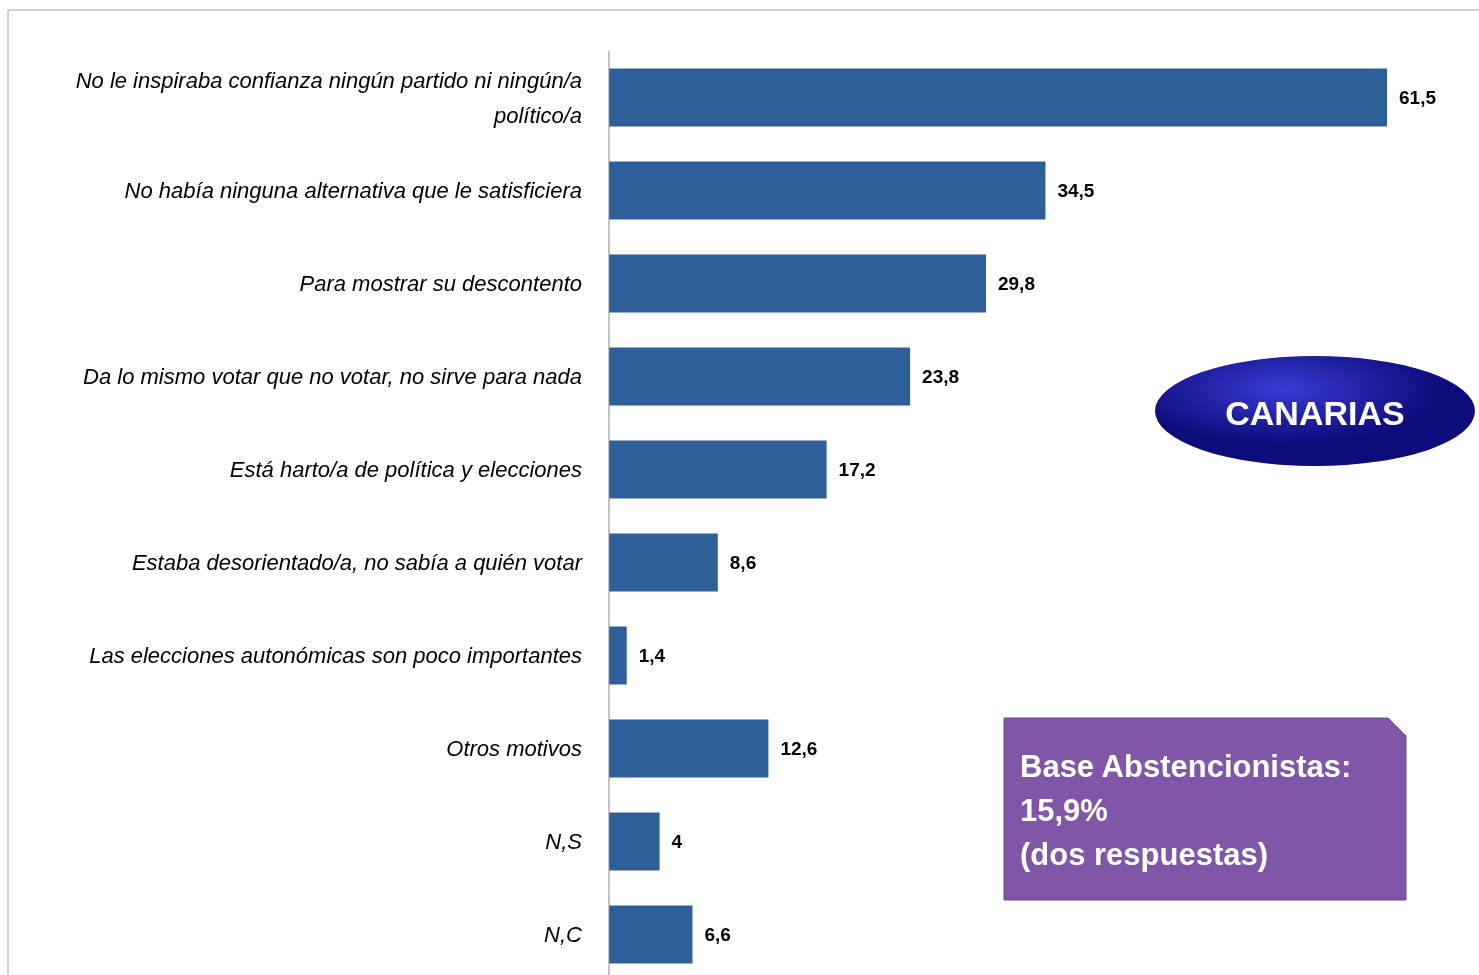  I want to click on data-label: 12,6, so click(799, 749).